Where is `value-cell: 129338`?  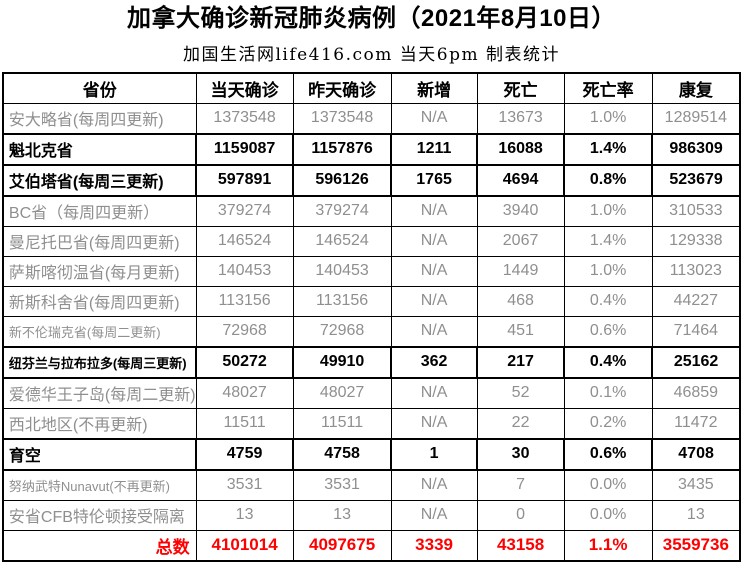 value-cell: 129338 is located at coordinates (696, 241).